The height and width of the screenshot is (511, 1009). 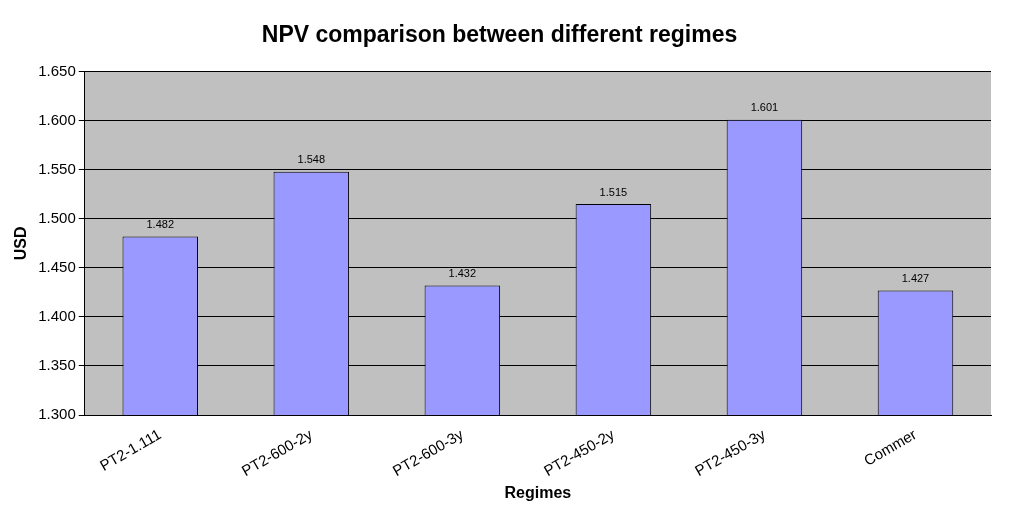 I want to click on data-label: 1.427, so click(x=915, y=277).